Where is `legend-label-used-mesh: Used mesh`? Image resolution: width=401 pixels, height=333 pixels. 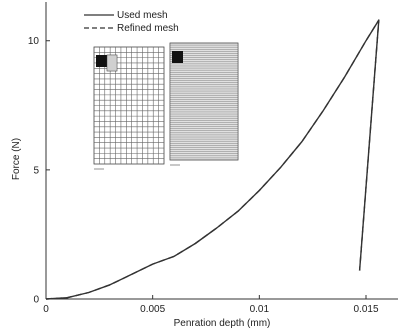 legend-label-used-mesh: Used mesh is located at coordinates (142, 15).